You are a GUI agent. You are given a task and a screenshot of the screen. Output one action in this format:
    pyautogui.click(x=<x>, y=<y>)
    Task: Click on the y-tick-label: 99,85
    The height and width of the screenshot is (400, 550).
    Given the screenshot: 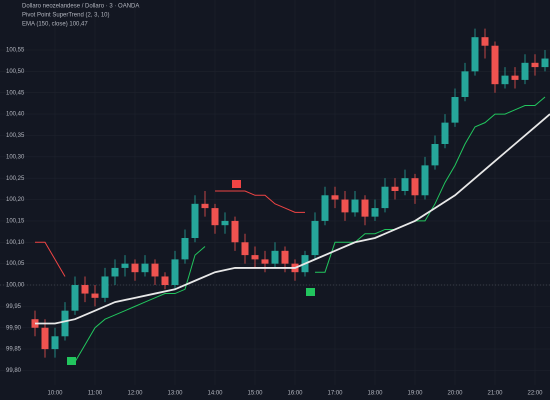 What is the action you would take?
    pyautogui.click(x=14, y=350)
    